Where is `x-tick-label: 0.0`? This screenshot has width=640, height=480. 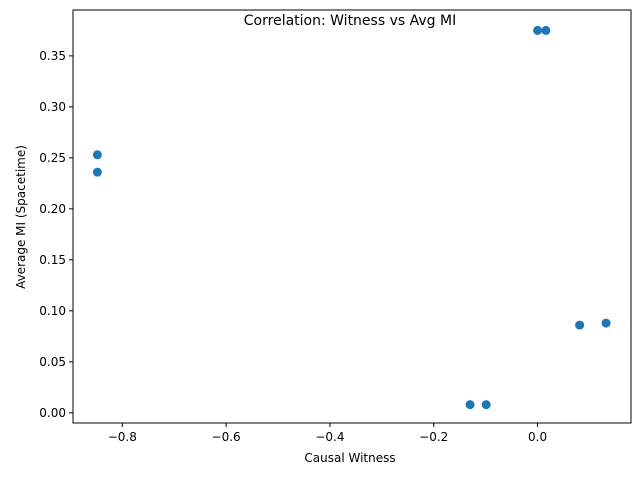
x-tick-label: 0.0 is located at coordinates (537, 437).